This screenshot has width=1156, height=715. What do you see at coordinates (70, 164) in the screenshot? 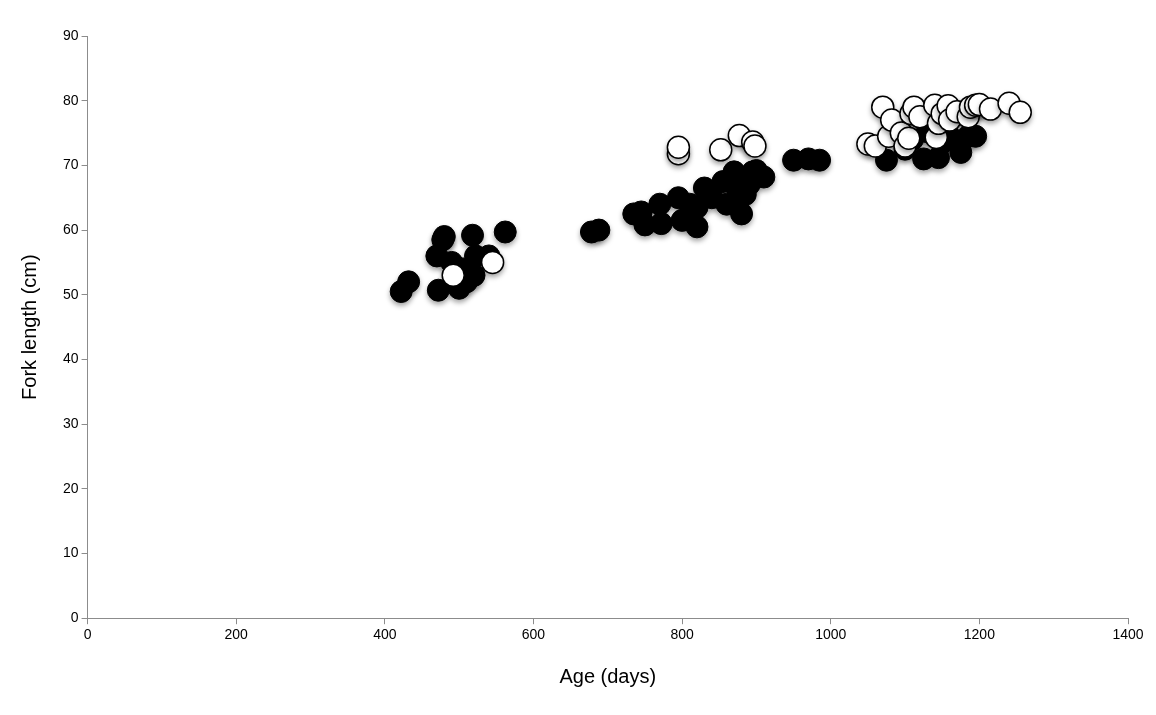
I see `y-tick-label: 70` at bounding box center [70, 164].